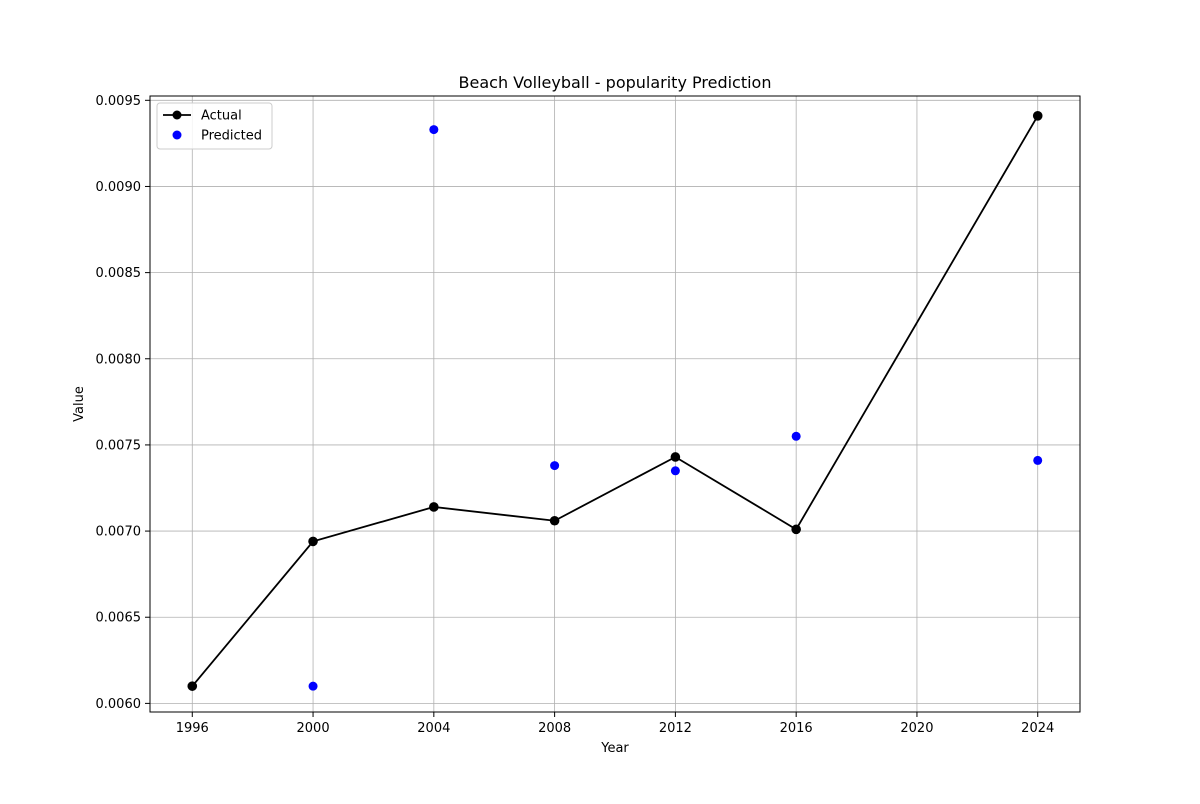  What do you see at coordinates (675, 728) in the screenshot?
I see `x-tick-label: 2012` at bounding box center [675, 728].